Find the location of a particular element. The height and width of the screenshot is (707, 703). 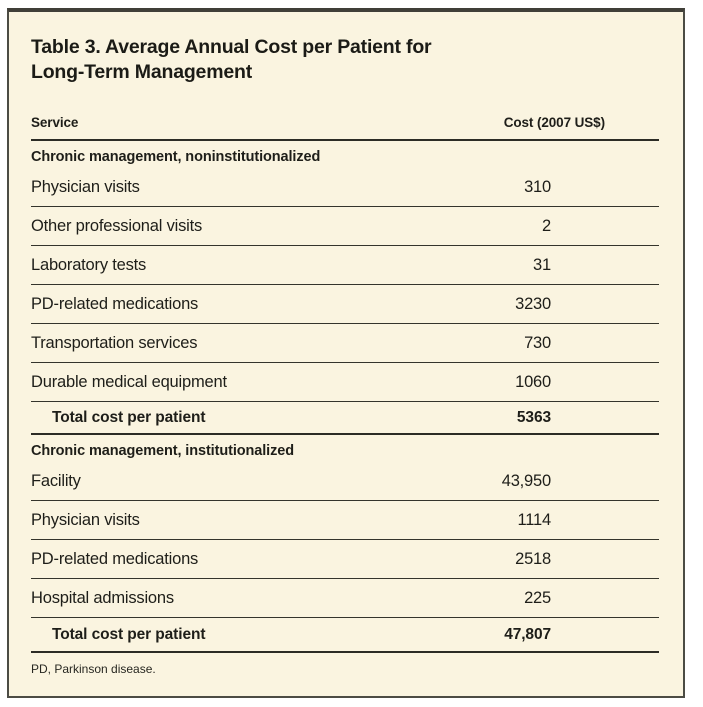

table-row: Transportation services 730 is located at coordinates (345, 343).